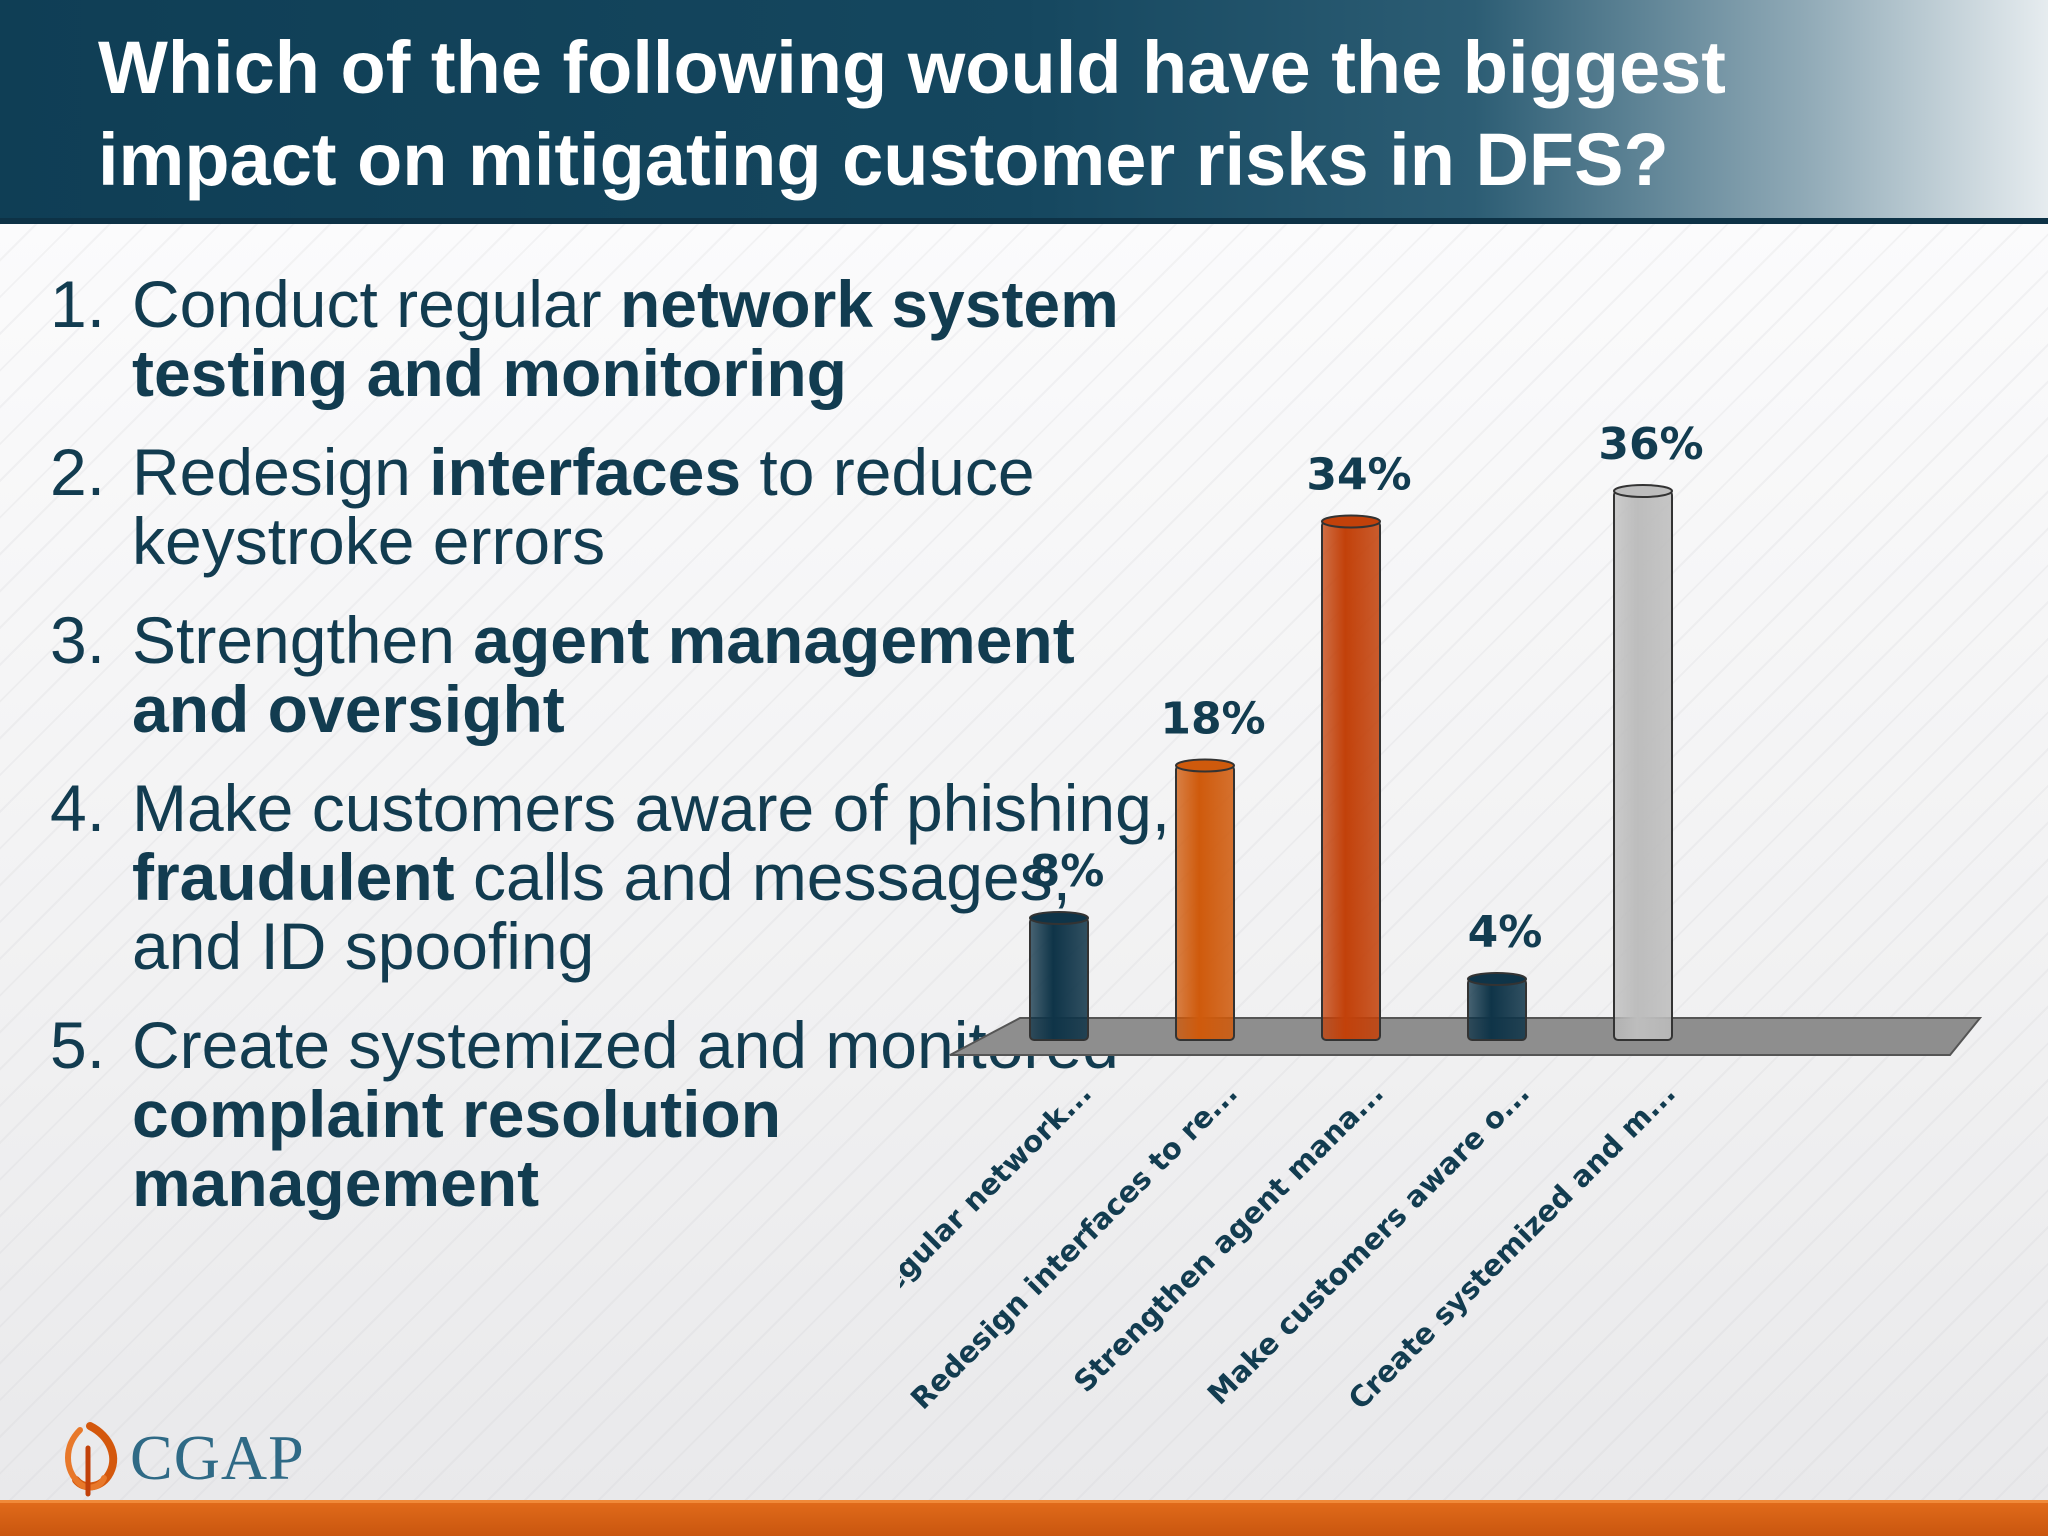  Describe the element at coordinates (625, 1045) in the screenshot. I see `option-text: Create systemized and monitored` at that location.